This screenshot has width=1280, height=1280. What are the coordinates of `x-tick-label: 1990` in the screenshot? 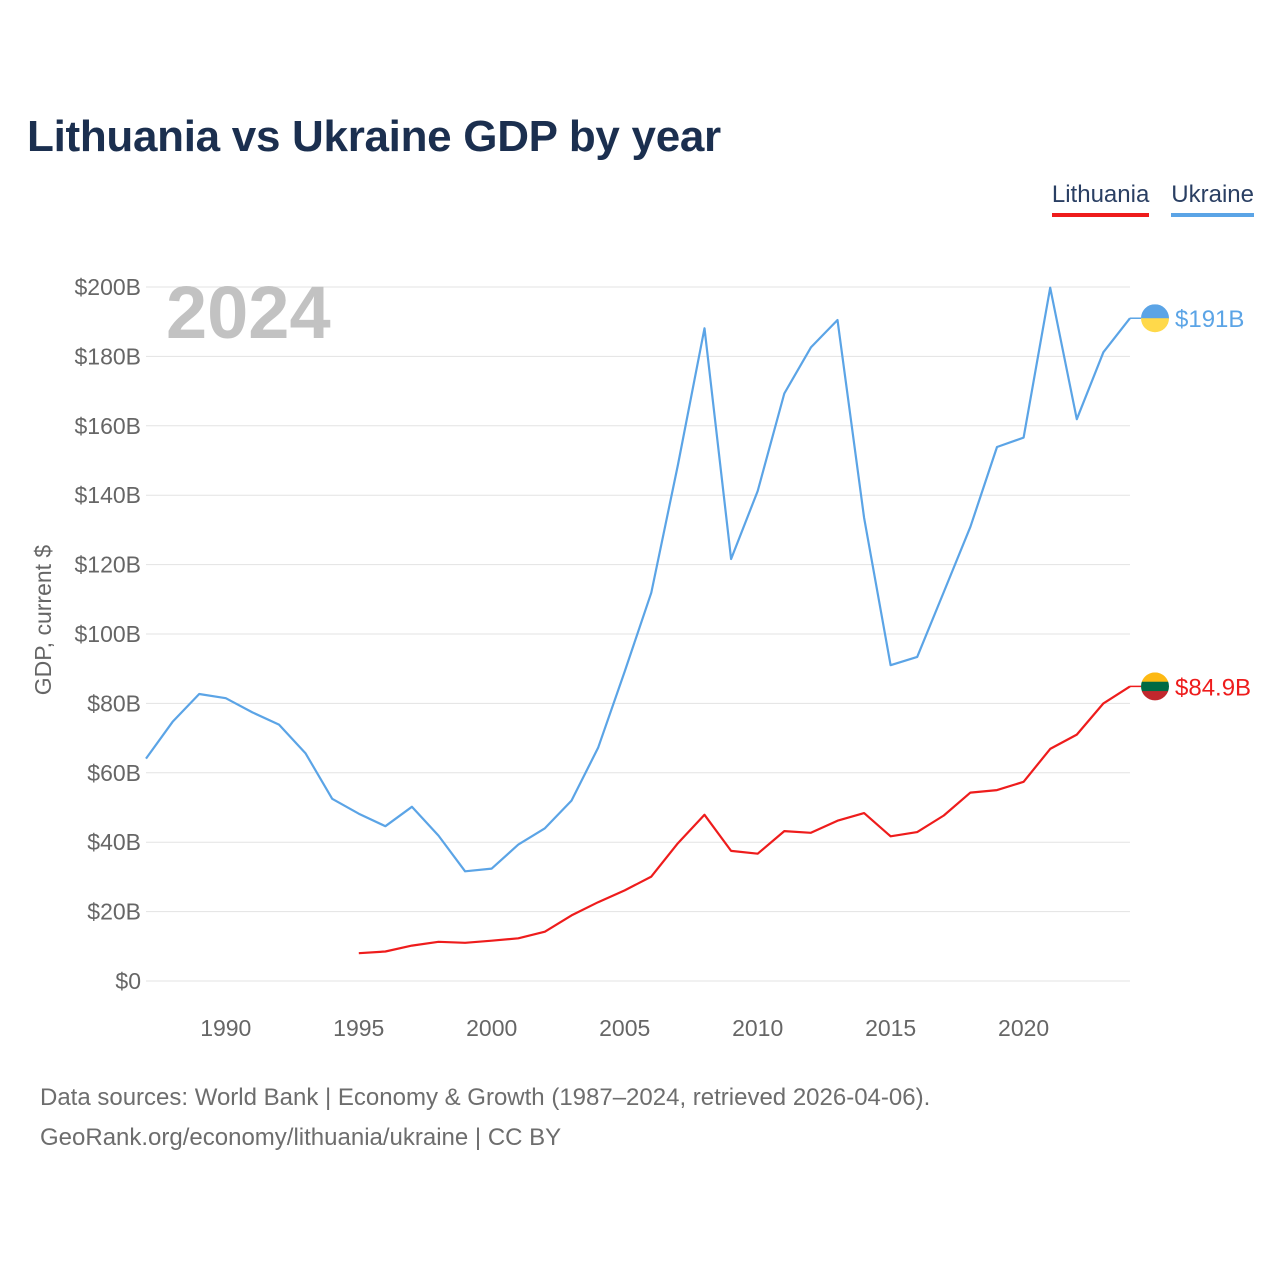 It's located at (225, 1028).